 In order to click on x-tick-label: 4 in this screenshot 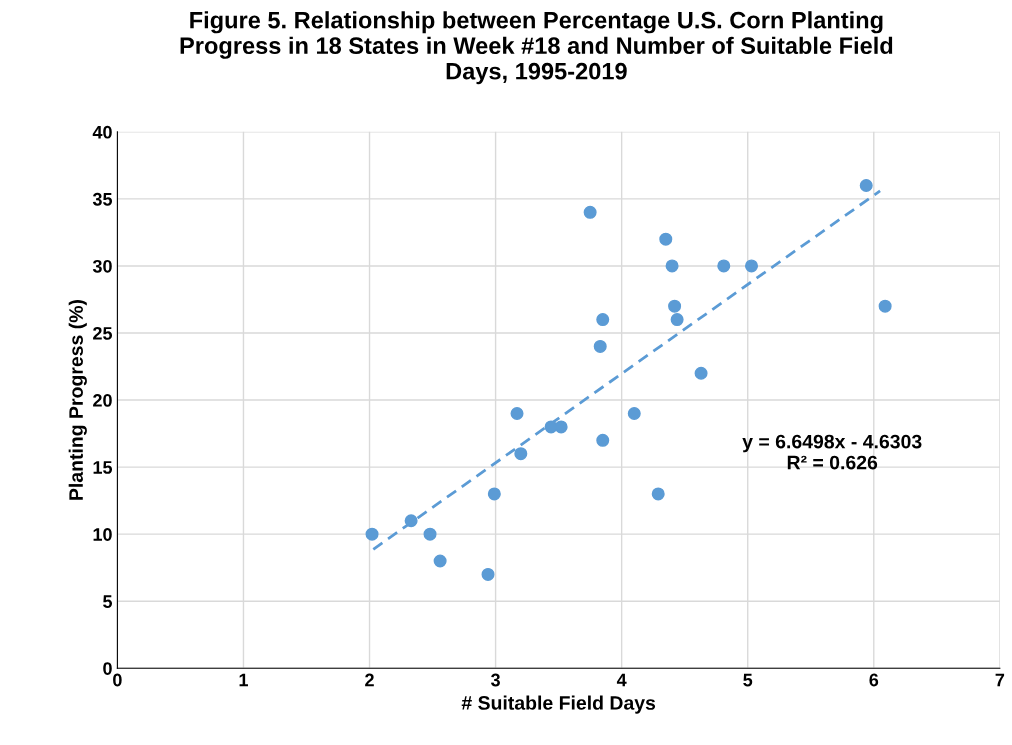, I will do `click(621, 680)`.